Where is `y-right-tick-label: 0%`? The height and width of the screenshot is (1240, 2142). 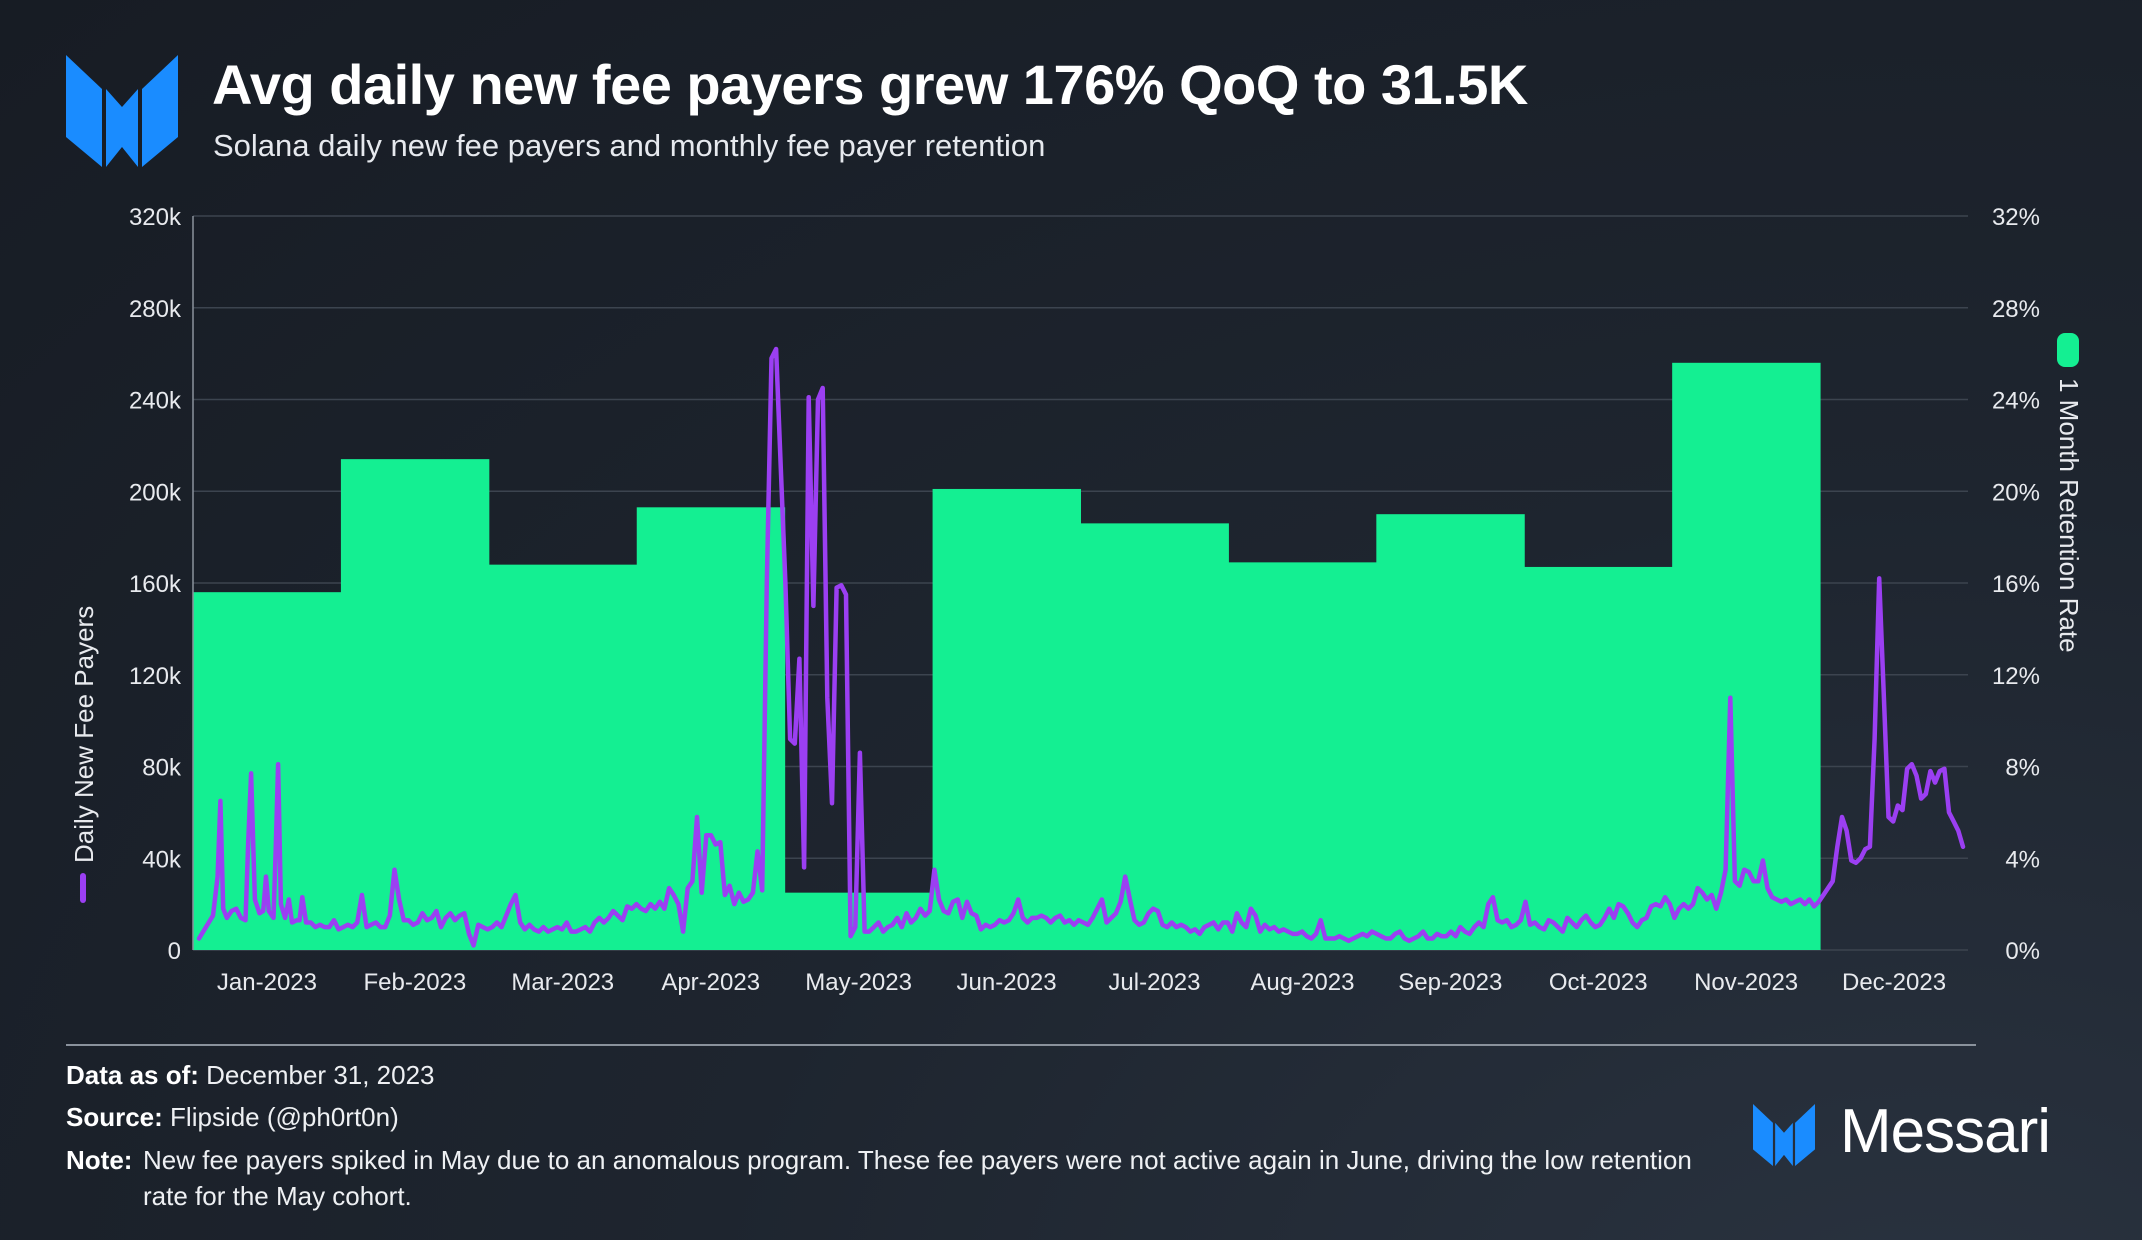 y-right-tick-label: 0% is located at coordinates (2022, 951).